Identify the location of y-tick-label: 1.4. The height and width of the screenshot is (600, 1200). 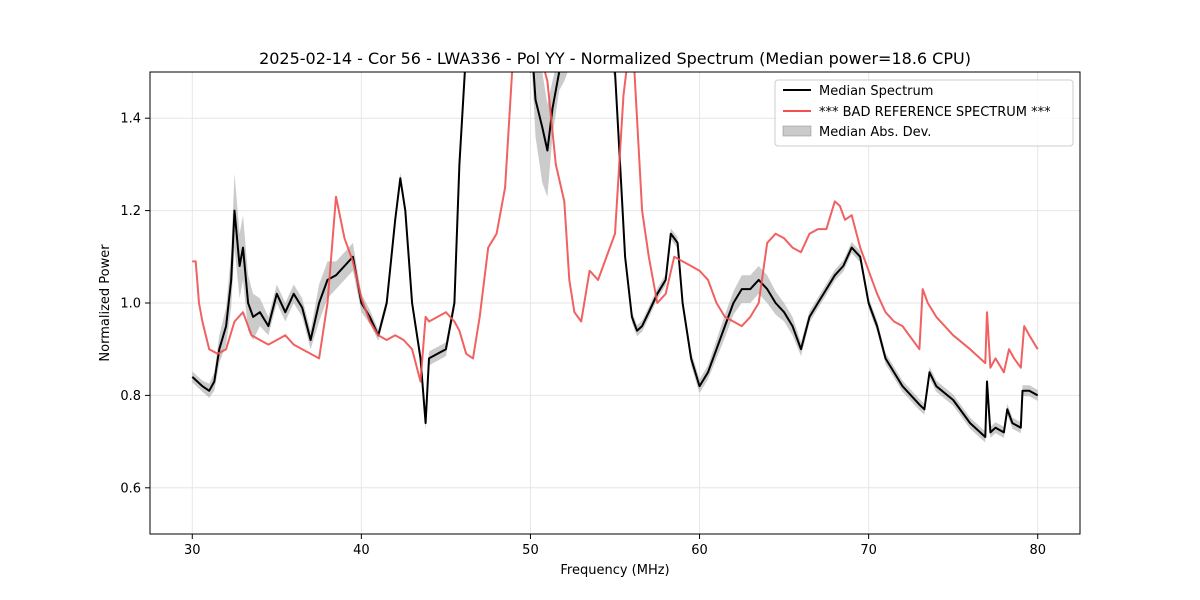
(130, 119).